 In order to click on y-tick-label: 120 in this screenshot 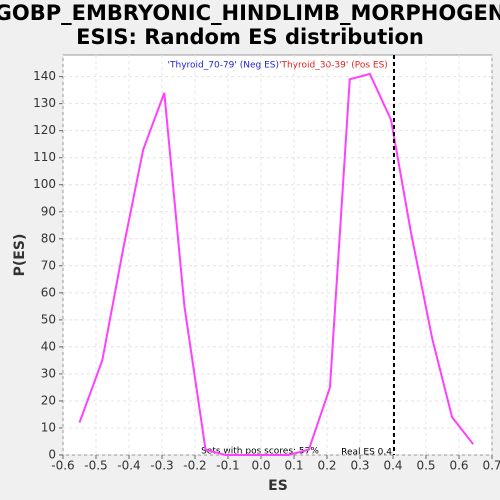, I will do `click(44, 130)`.